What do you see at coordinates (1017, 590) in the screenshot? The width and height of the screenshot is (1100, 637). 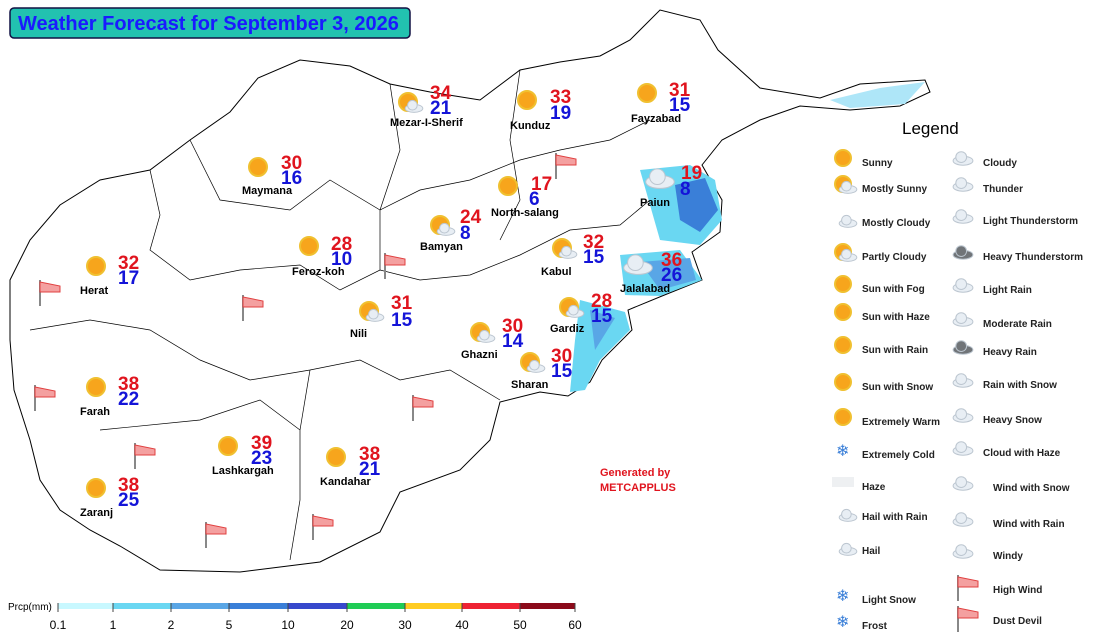 I see `legend-label: High Wind` at bounding box center [1017, 590].